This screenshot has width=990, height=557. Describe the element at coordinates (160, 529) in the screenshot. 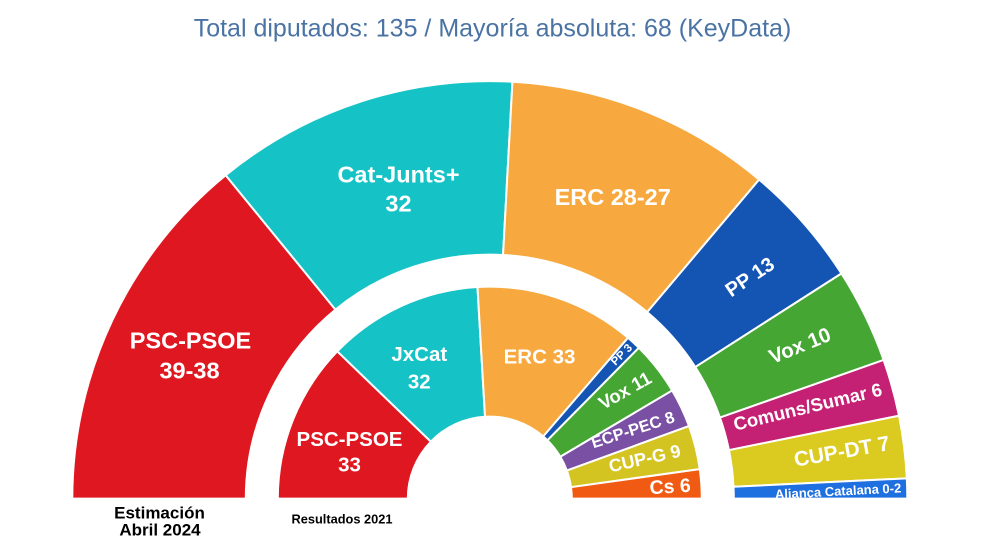

I see `svg-text: Abril 2024` at that location.